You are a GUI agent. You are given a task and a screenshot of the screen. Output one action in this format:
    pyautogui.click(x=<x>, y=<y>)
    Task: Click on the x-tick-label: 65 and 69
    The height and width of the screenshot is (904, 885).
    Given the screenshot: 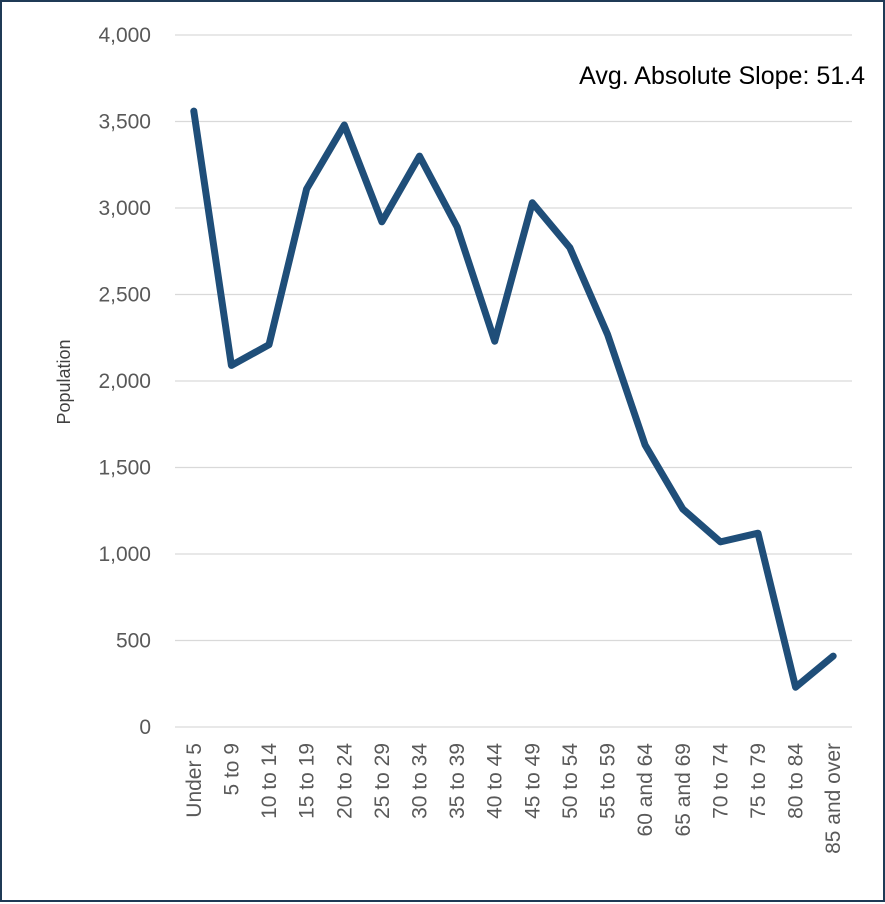 What is the action you would take?
    pyautogui.click(x=683, y=789)
    